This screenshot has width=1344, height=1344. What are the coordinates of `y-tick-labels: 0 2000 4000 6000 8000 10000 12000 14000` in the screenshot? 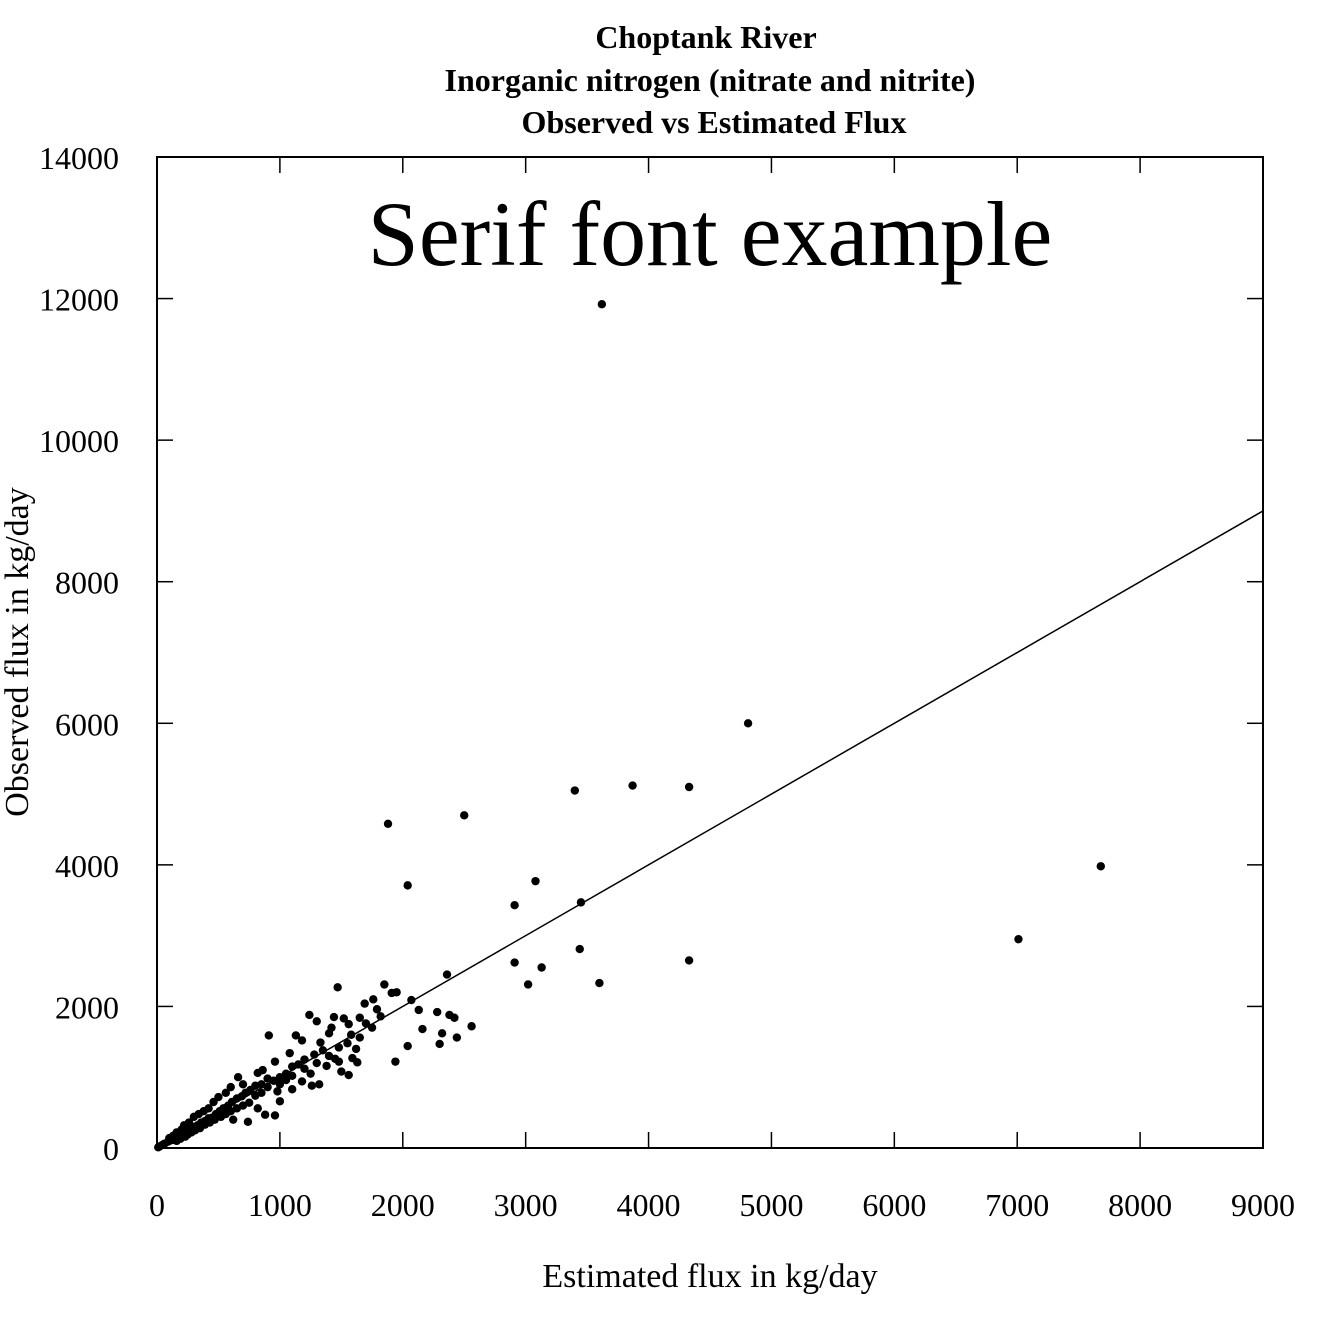 It's located at (79, 653).